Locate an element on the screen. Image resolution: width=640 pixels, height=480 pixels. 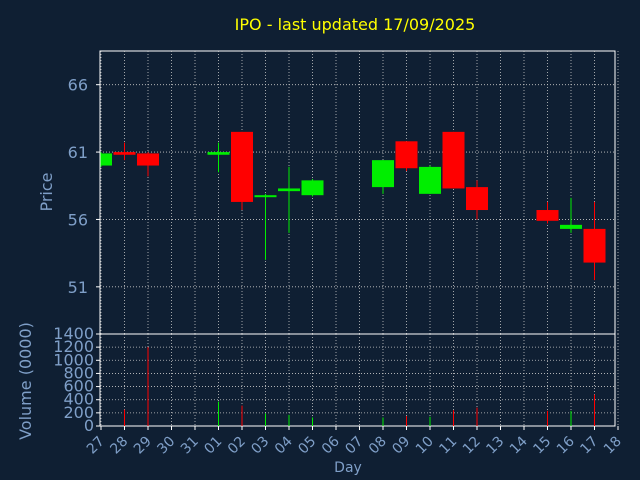
price-y-tick-label: 66 is located at coordinates (78, 85).